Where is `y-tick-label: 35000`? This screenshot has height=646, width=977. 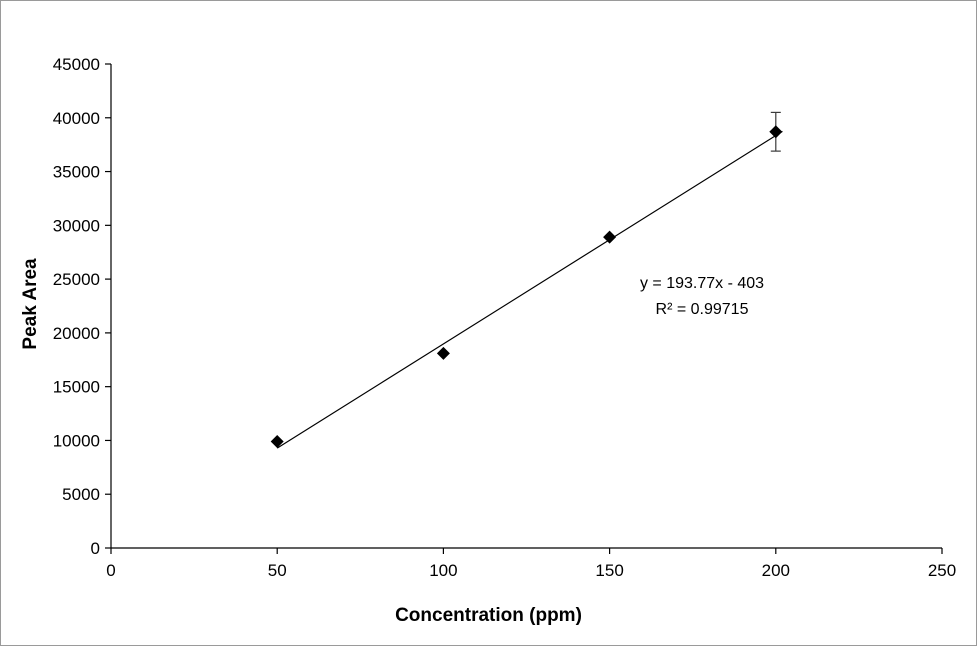 y-tick-label: 35000 is located at coordinates (76, 172).